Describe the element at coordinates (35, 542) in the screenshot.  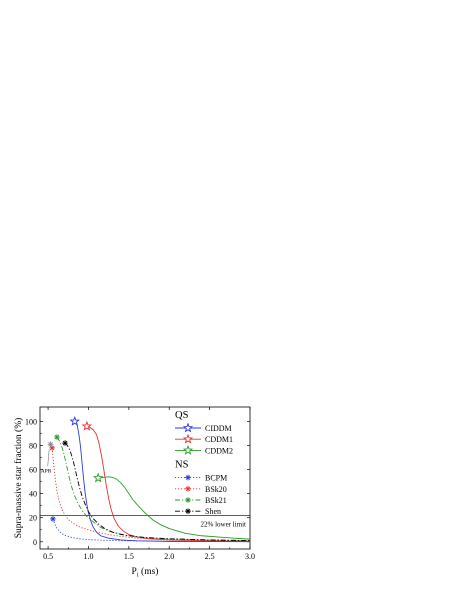
I see `y-tick-label: 0` at that location.